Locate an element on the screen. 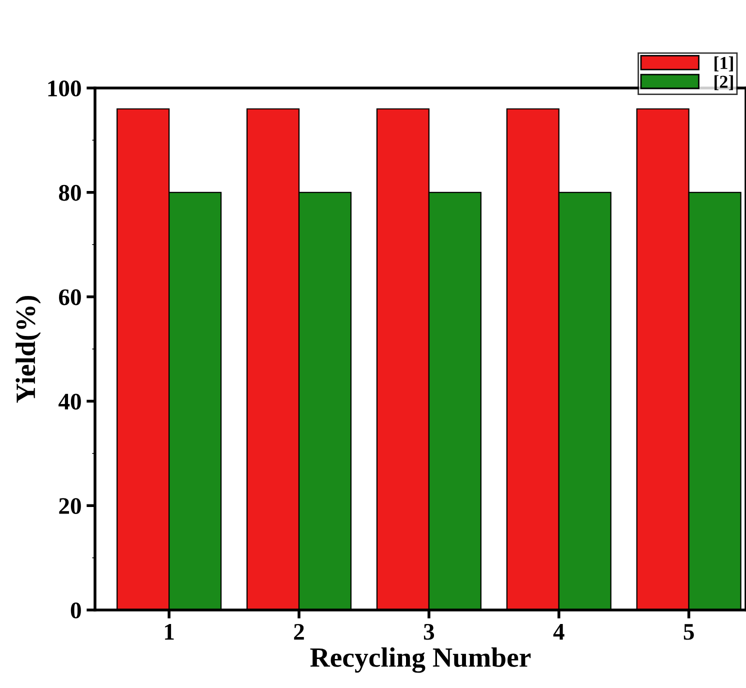 The width and height of the screenshot is (746, 688). legend-label: [1] is located at coordinates (723, 64).